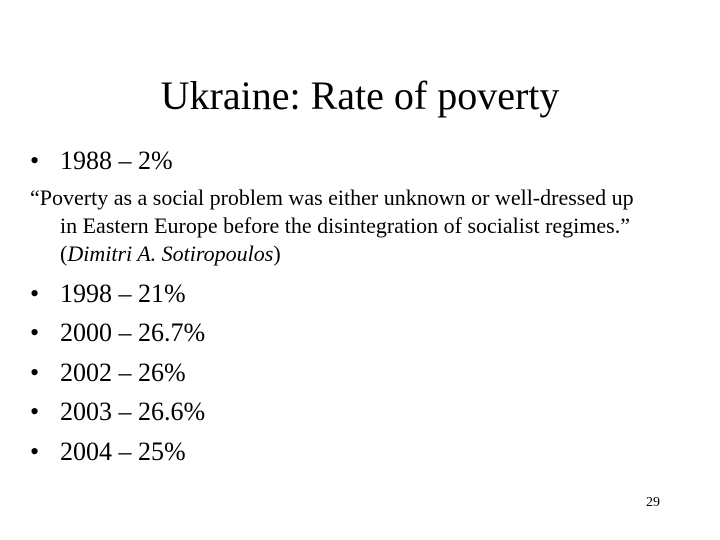  Describe the element at coordinates (653, 502) in the screenshot. I see `page-number: 29` at that location.